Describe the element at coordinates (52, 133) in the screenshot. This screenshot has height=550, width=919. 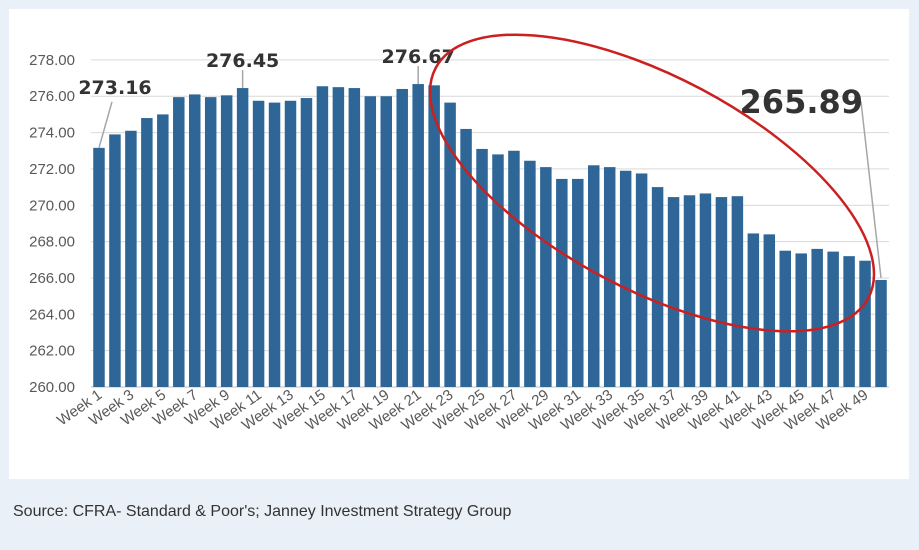
I see `y-tick-label: 274.00` at that location.